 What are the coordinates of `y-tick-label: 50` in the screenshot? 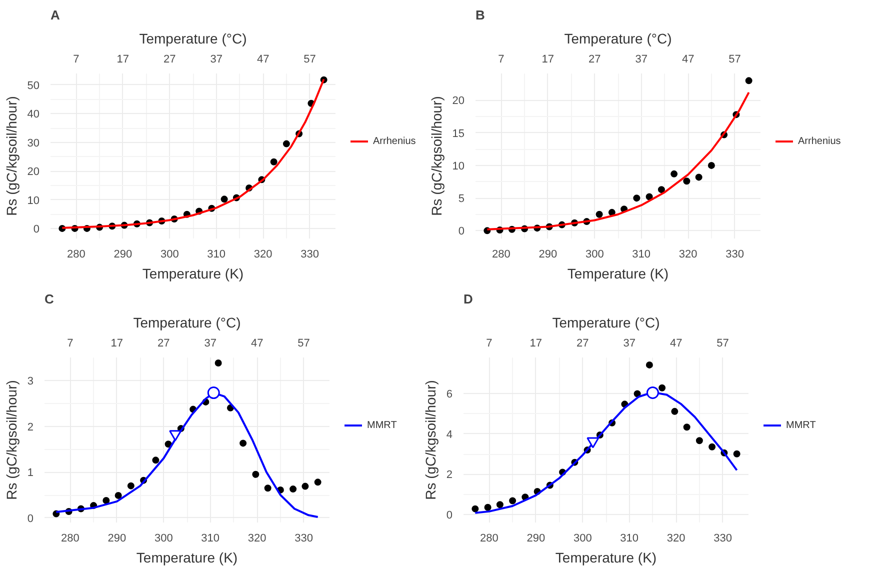 It's located at (33, 86).